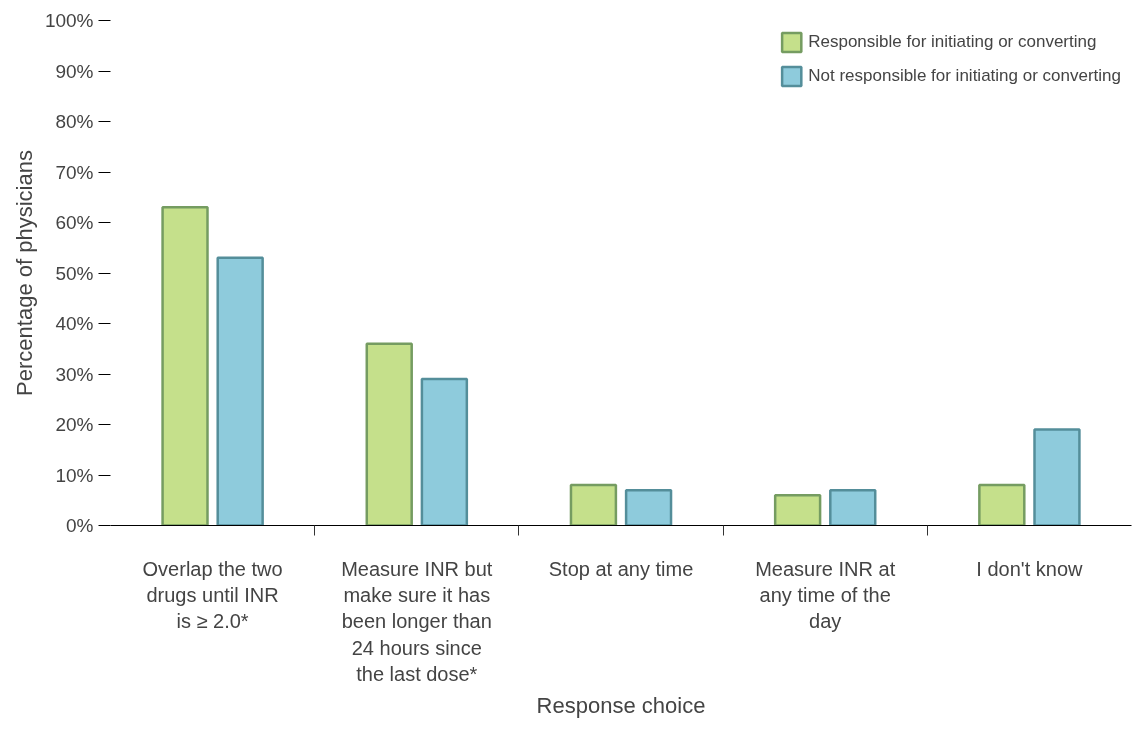 The image size is (1141, 755). I want to click on y-tick-label: 30%, so click(74, 374).